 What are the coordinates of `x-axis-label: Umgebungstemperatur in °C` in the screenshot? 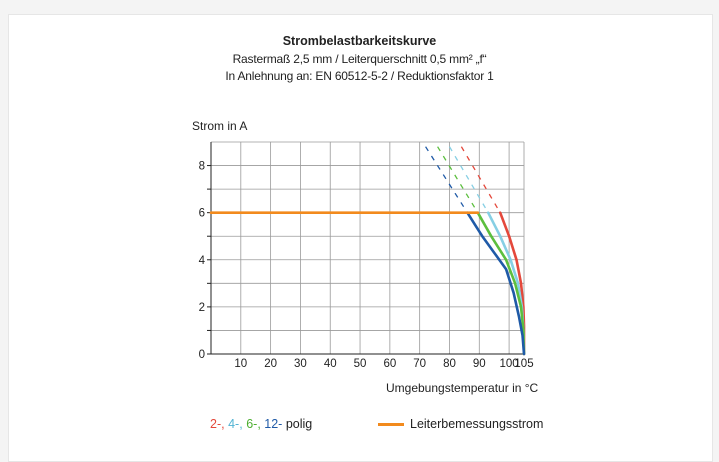 It's located at (462, 388).